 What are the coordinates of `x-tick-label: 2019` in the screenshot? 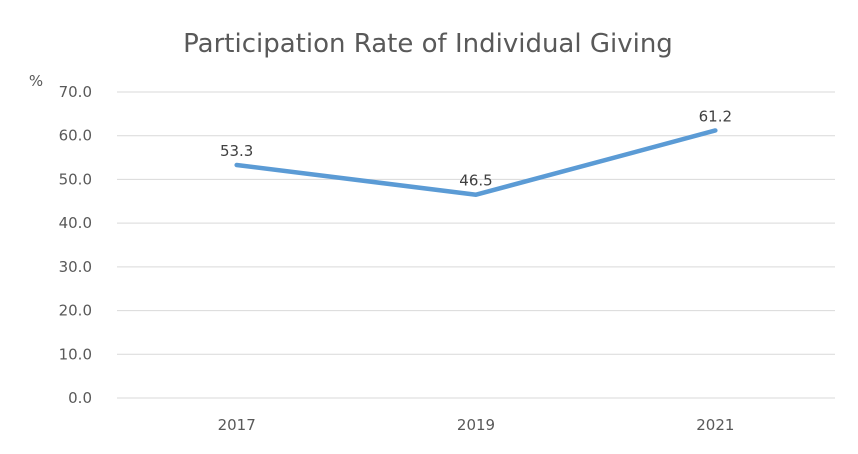 It's located at (476, 425).